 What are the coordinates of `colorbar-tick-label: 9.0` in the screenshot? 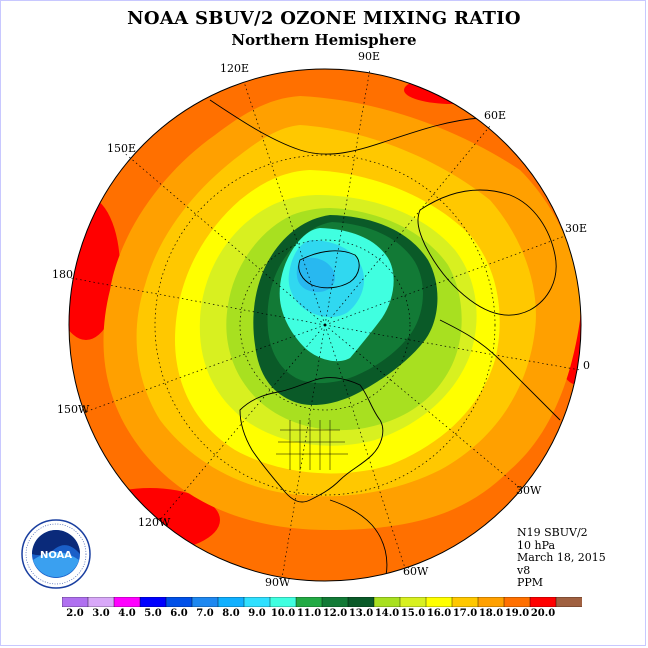 It's located at (257, 613).